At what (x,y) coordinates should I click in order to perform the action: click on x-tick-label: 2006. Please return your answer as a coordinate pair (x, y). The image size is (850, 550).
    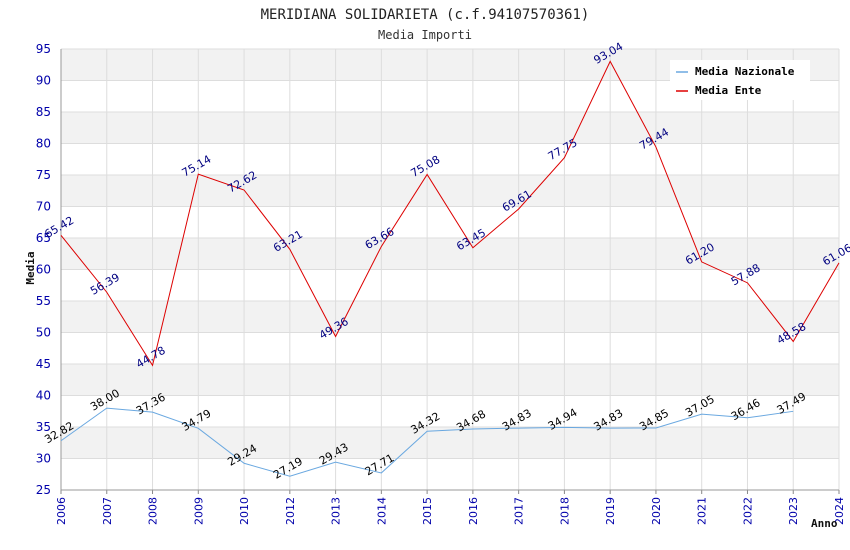
    Looking at the image, I should click on (61, 511).